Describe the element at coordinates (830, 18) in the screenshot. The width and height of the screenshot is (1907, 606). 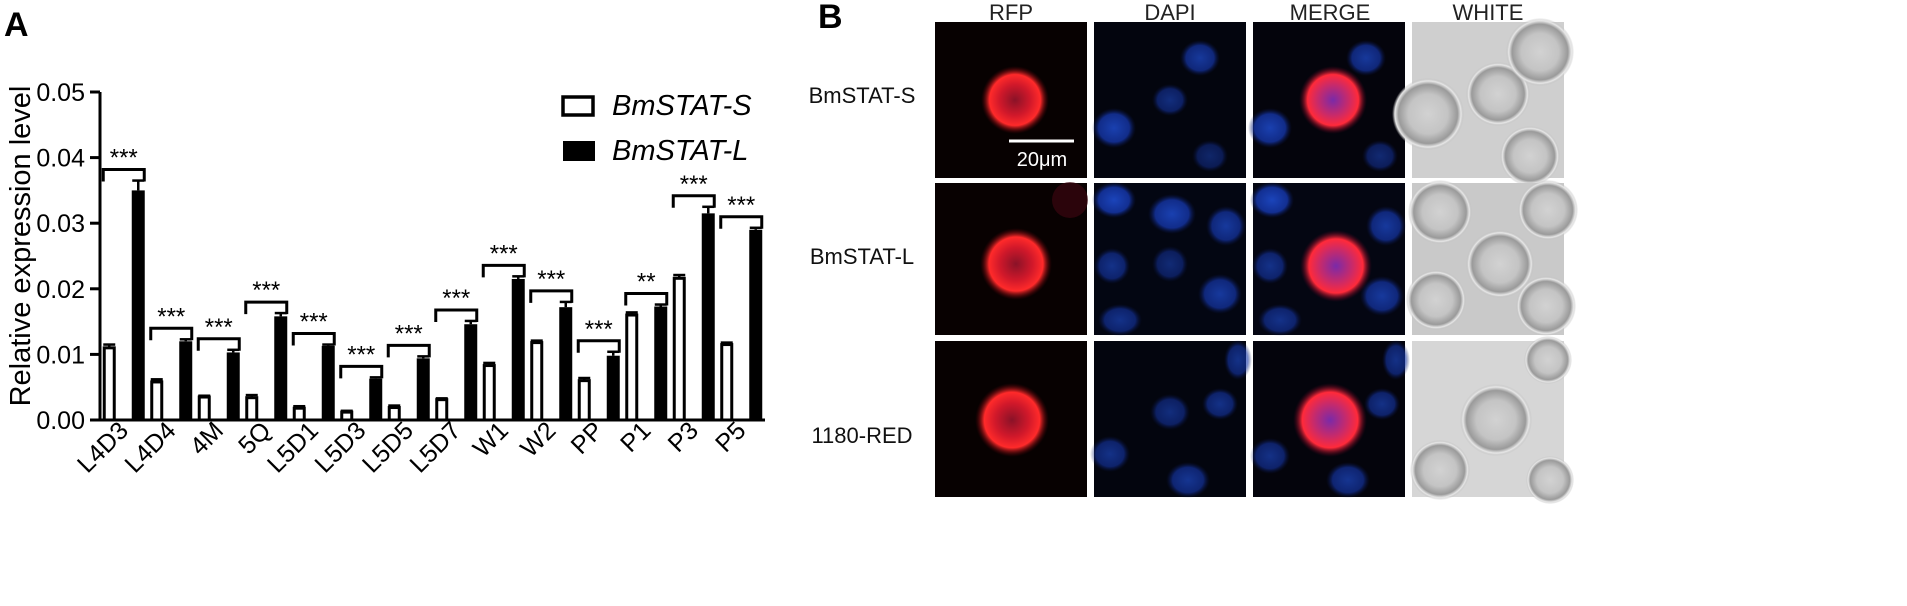
I see `panel-label-b: B` at that location.